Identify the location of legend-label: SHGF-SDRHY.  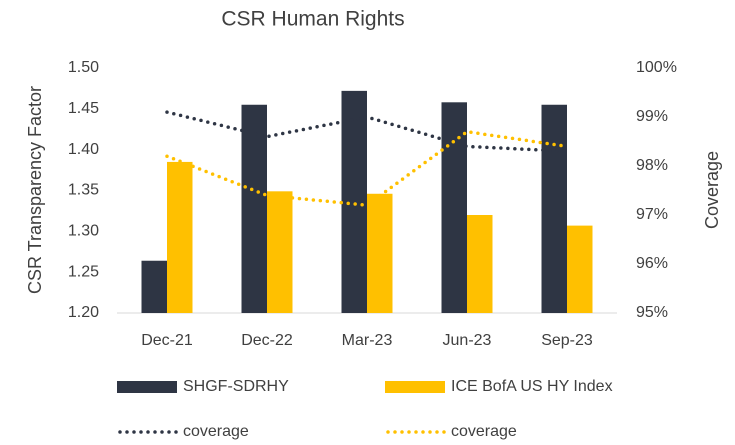
(236, 386).